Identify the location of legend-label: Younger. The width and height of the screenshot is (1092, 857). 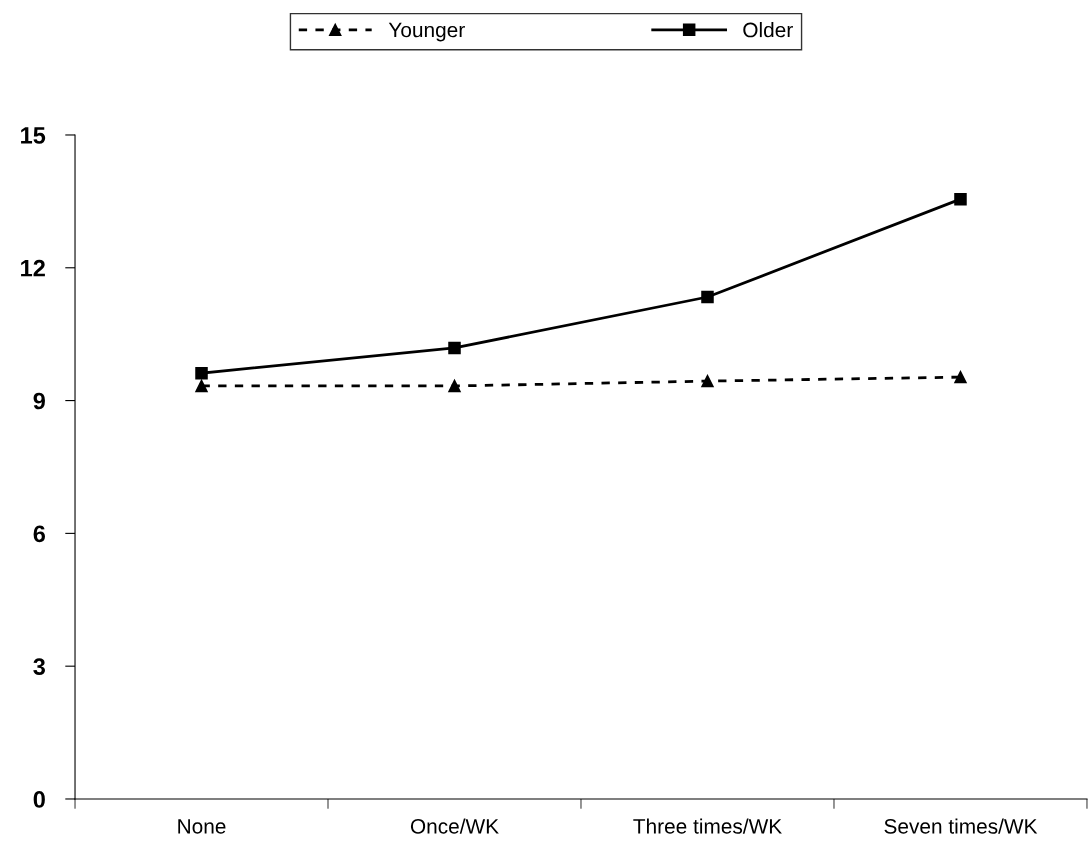
(426, 32).